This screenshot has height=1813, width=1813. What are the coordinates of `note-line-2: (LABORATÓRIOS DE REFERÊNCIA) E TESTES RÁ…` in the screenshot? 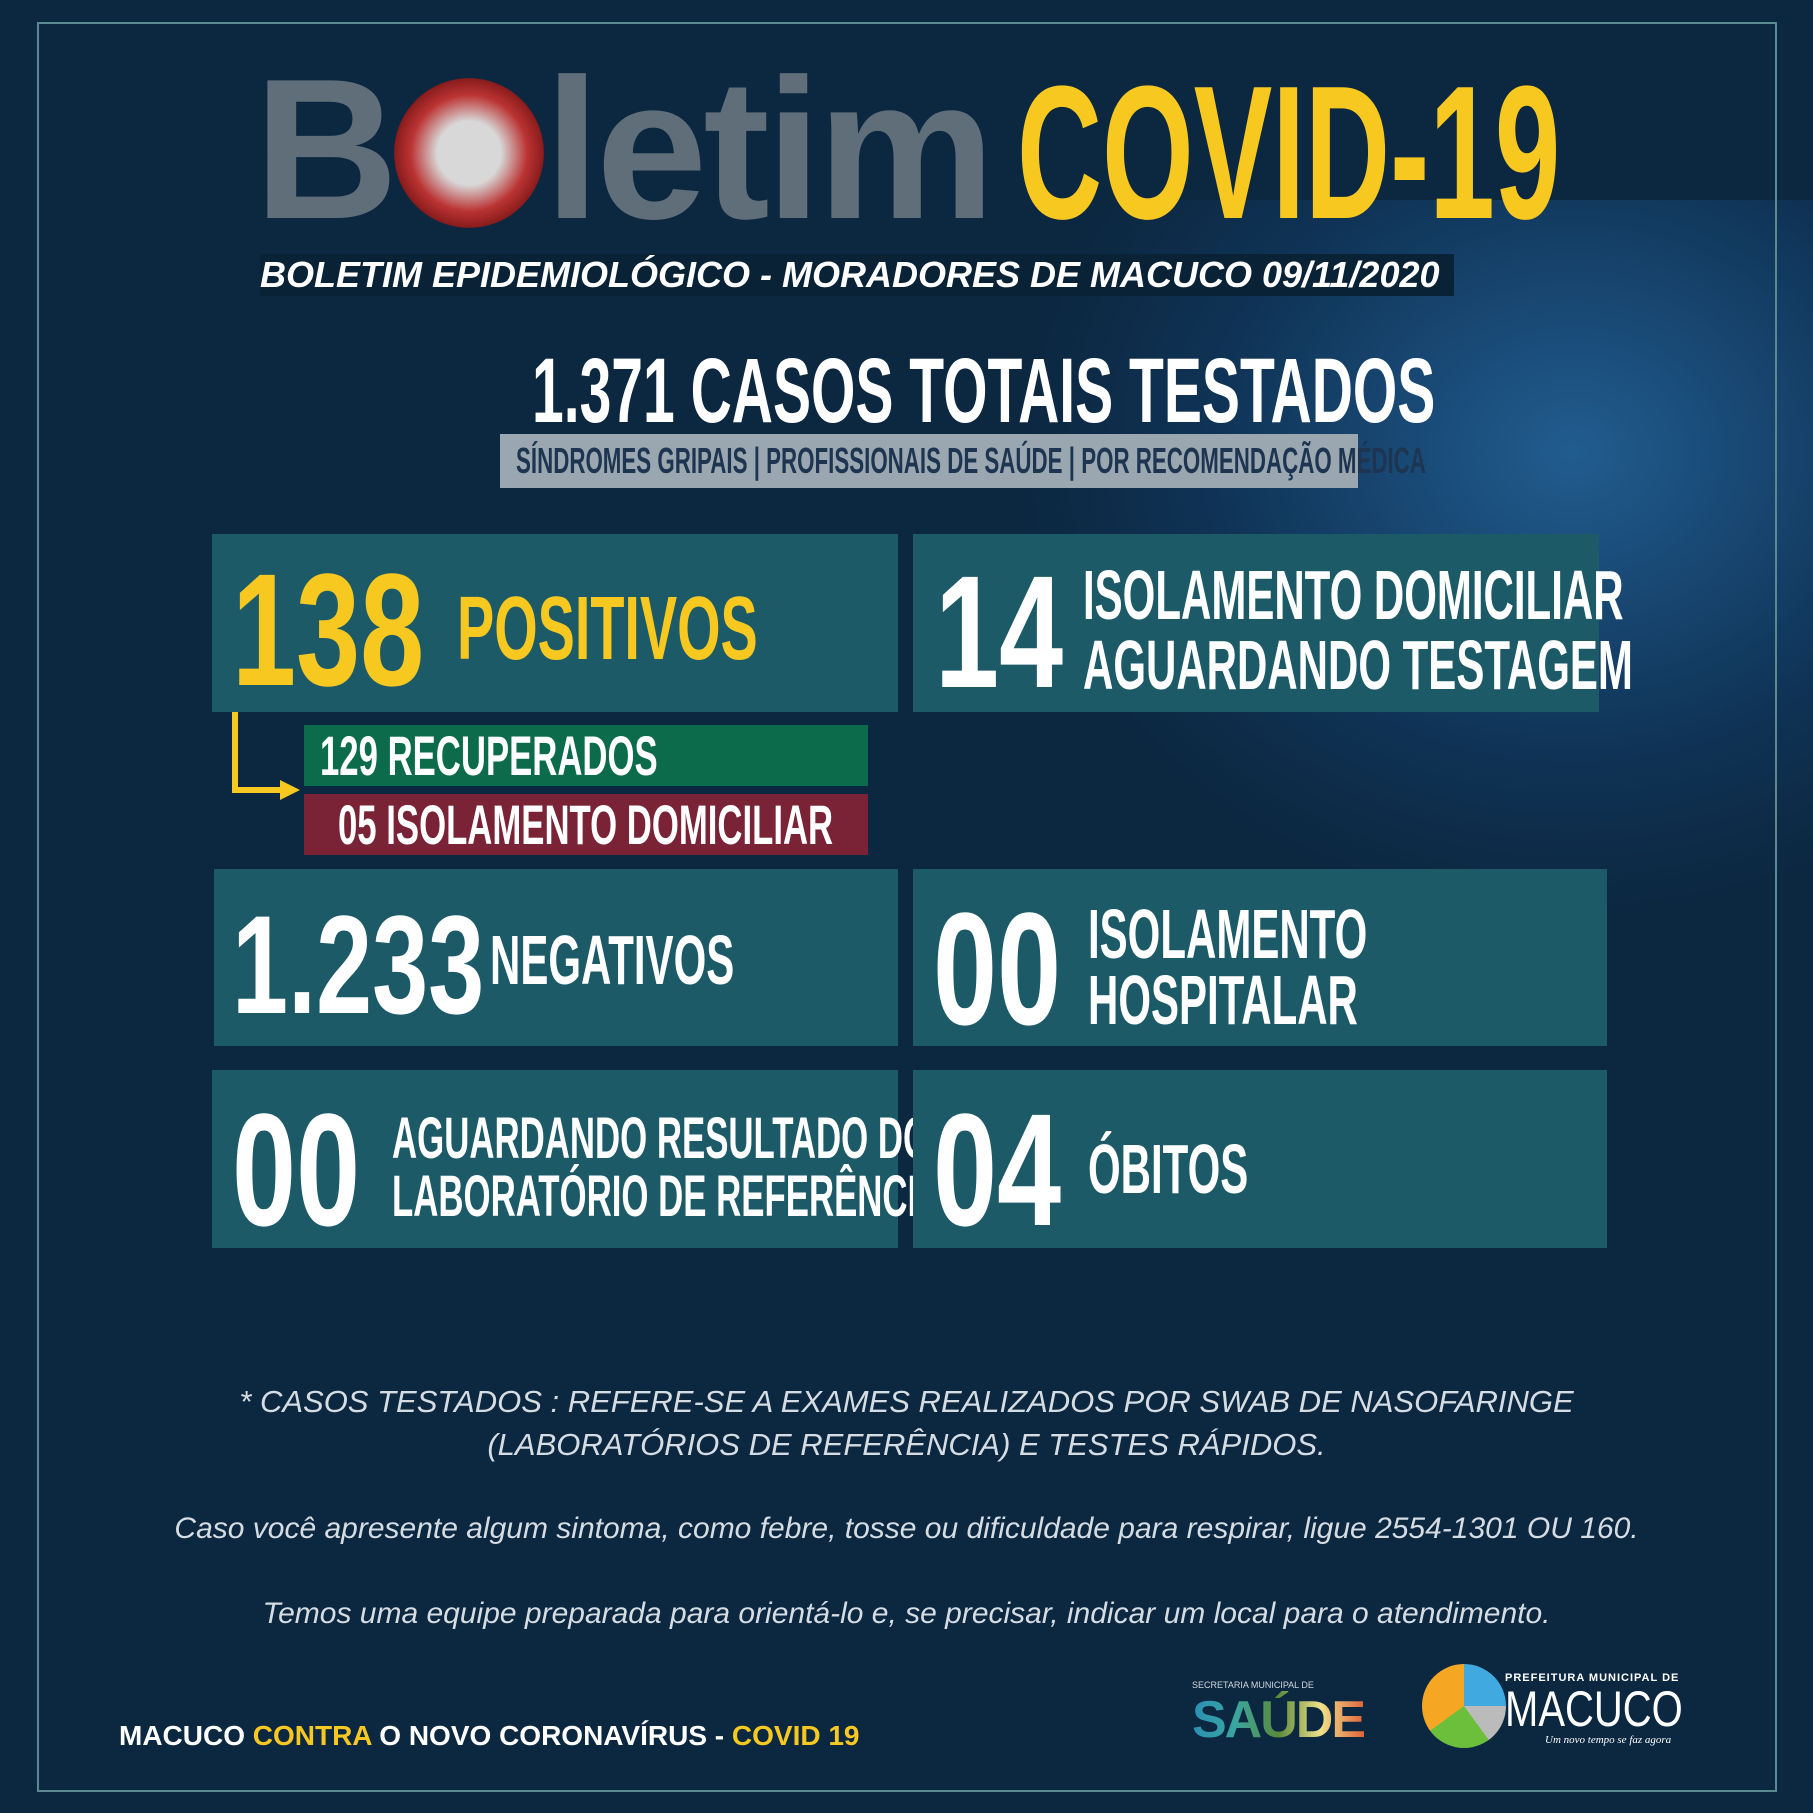 It's located at (906, 1444).